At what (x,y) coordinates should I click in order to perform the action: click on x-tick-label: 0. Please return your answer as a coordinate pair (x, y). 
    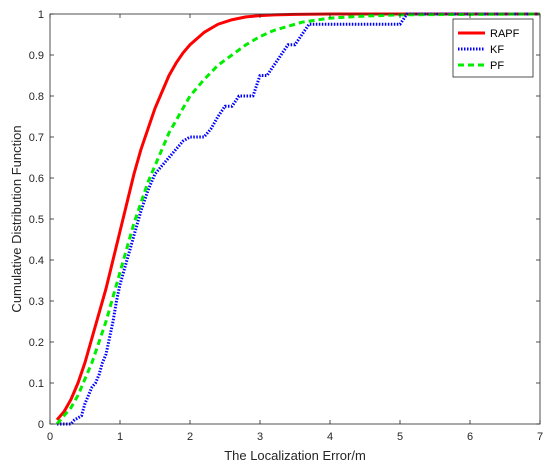
    Looking at the image, I should click on (50, 437).